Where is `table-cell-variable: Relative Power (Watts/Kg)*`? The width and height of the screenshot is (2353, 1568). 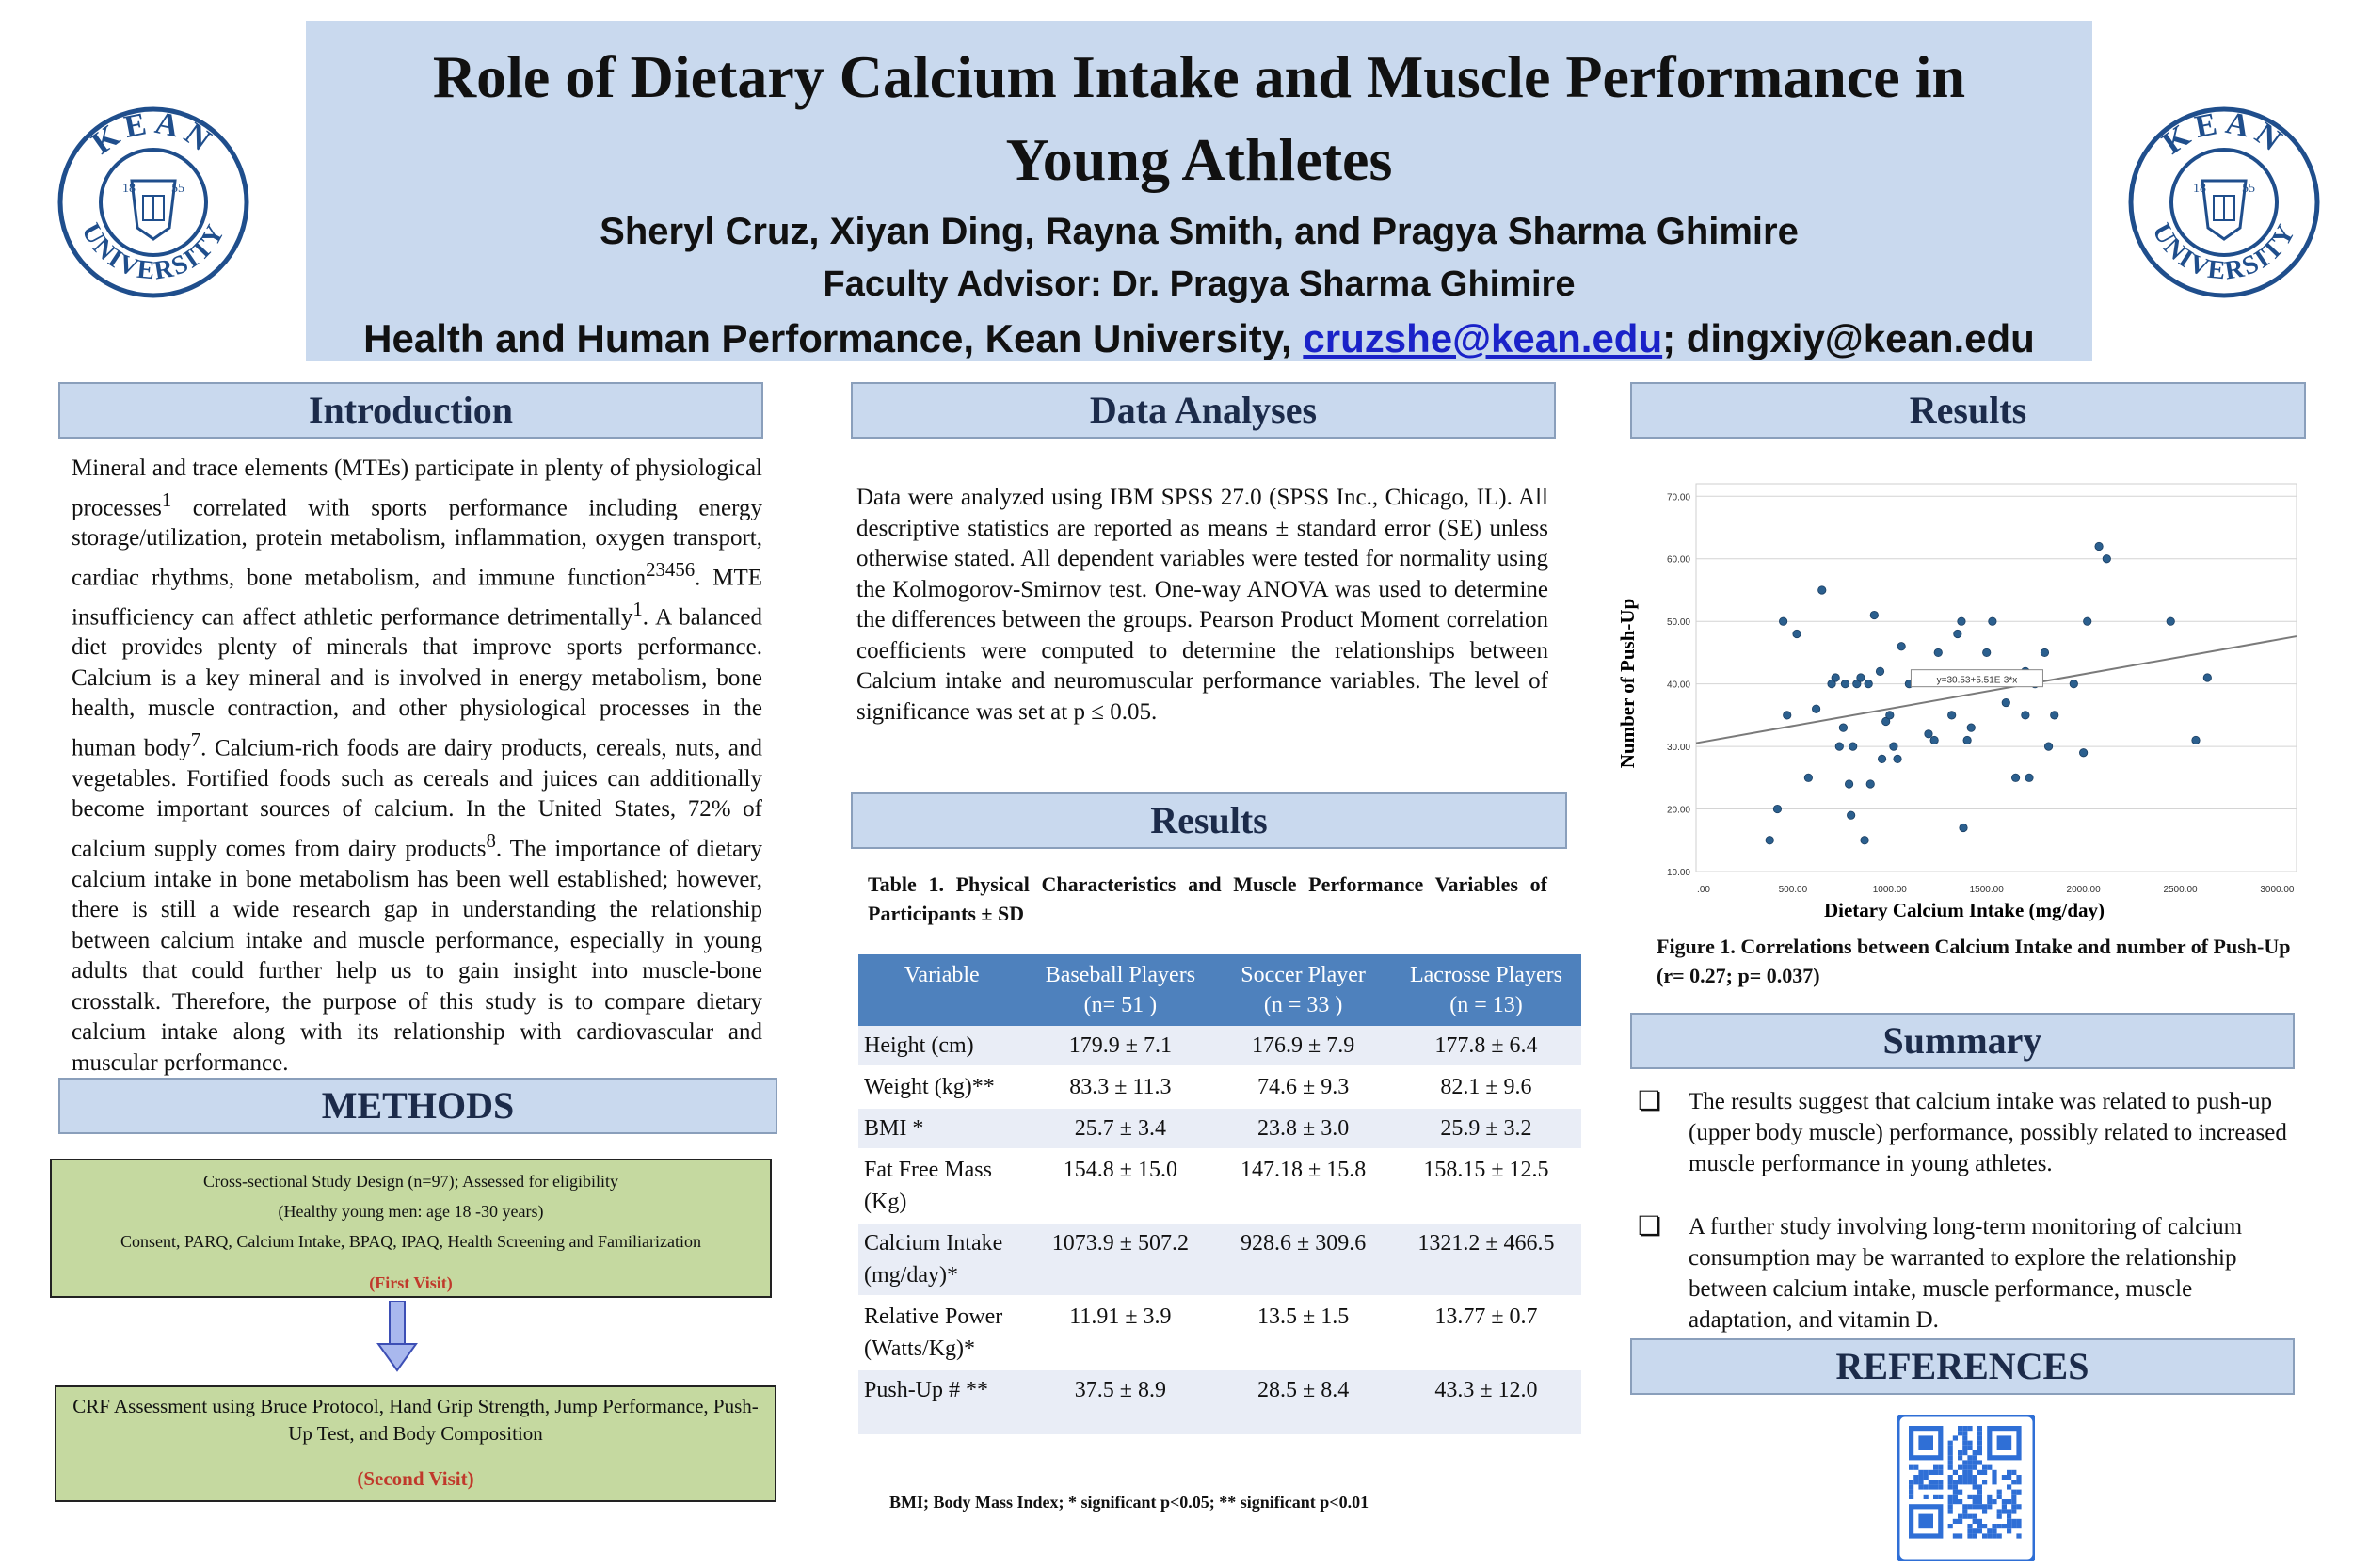 table-cell-variable: Relative Power (Watts/Kg)* is located at coordinates (942, 1333).